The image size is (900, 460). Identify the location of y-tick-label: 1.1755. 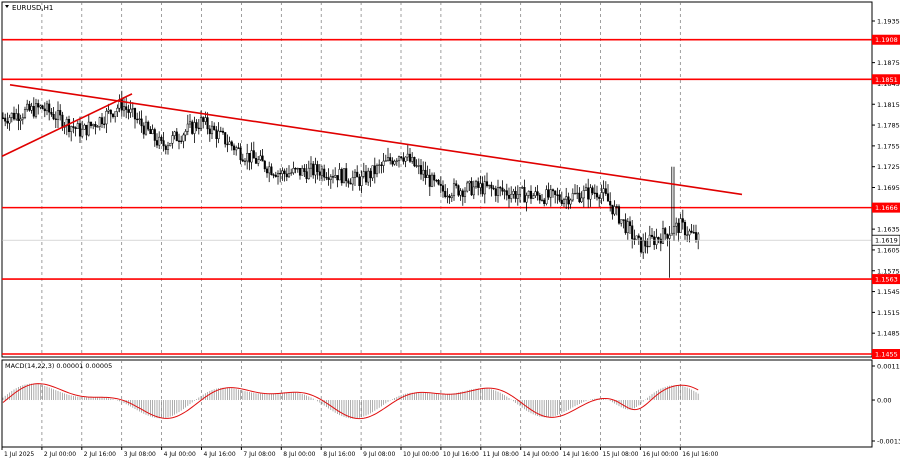
(888, 146).